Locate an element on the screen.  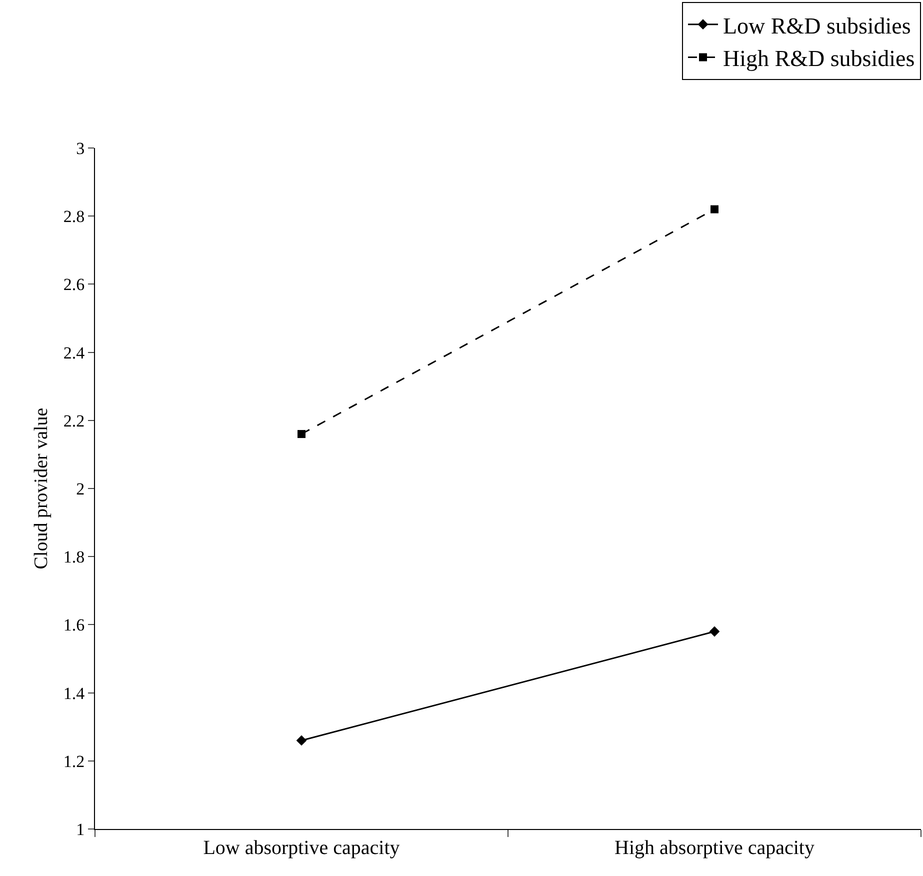
y-tick-label: 1 is located at coordinates (80, 829).